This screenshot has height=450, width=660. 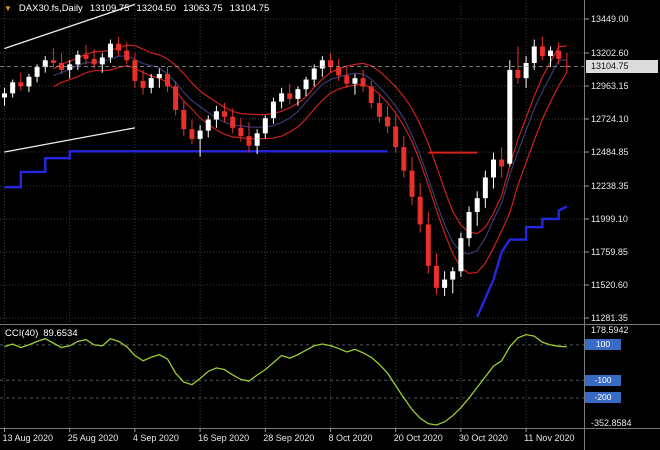 I want to click on close-value: 13104.75, so click(x=249, y=8).